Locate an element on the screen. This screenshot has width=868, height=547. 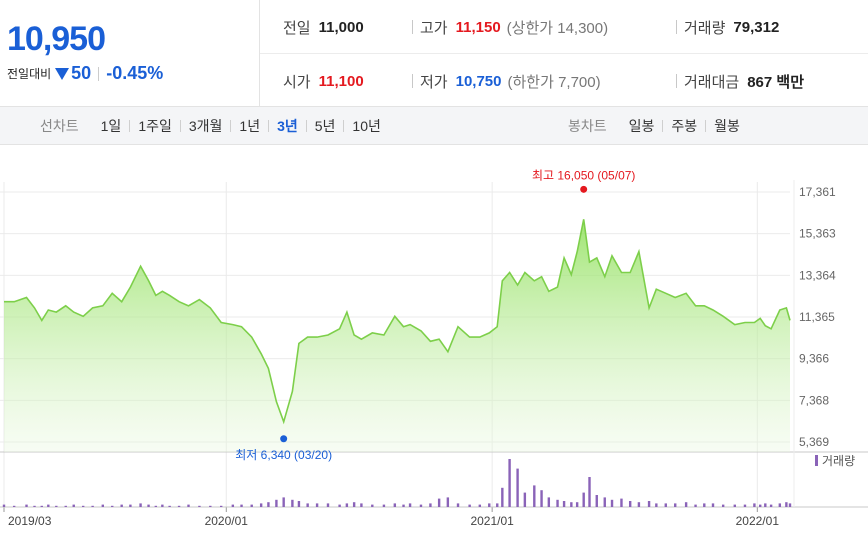
y-tick-label: 7,368 is located at coordinates (814, 400).